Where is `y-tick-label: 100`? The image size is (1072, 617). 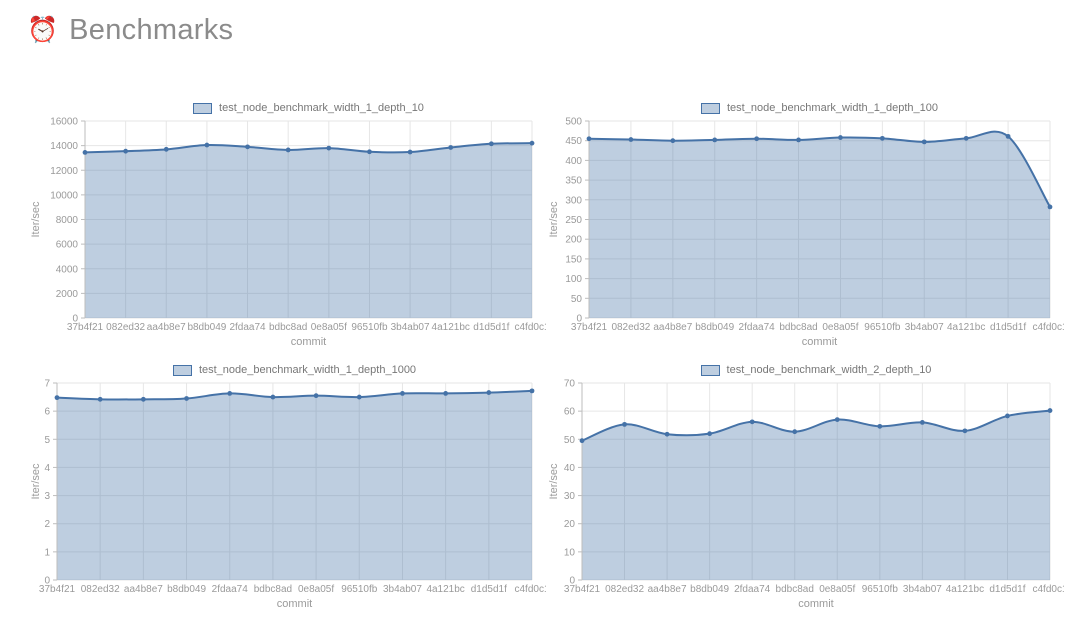 y-tick-label: 100 is located at coordinates (573, 279).